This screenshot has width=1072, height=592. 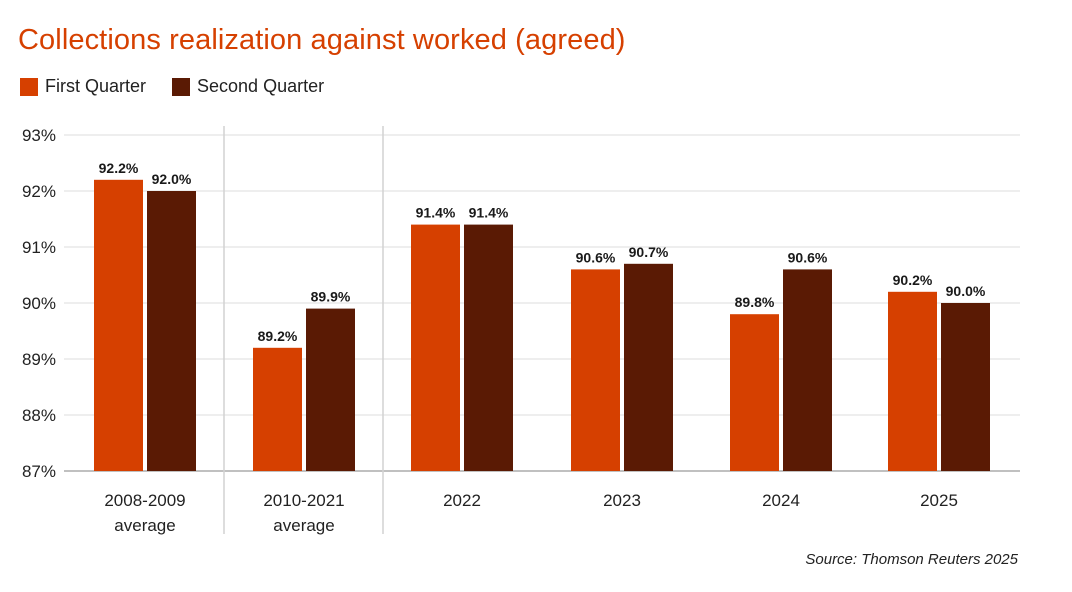 I want to click on legend-item-second-quarter: Second Quarter, so click(x=248, y=86).